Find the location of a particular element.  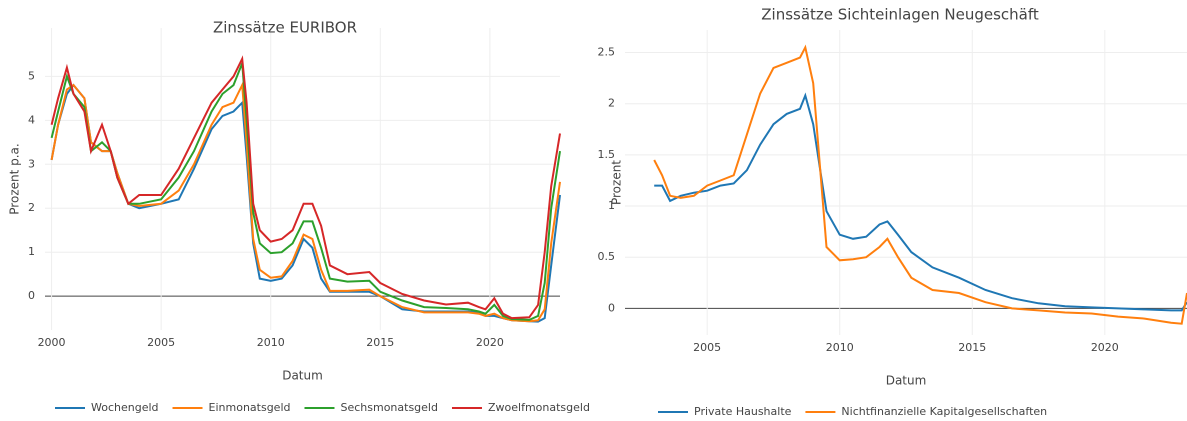

x-tick-label: 2000 is located at coordinates (52, 342).